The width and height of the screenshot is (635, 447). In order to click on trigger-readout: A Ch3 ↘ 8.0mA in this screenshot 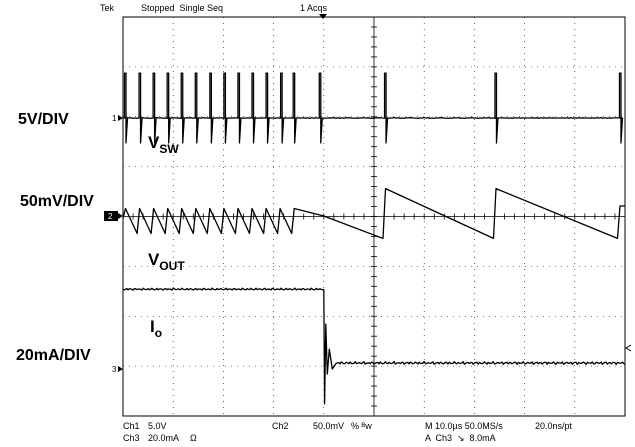, I will do `click(460, 438)`.